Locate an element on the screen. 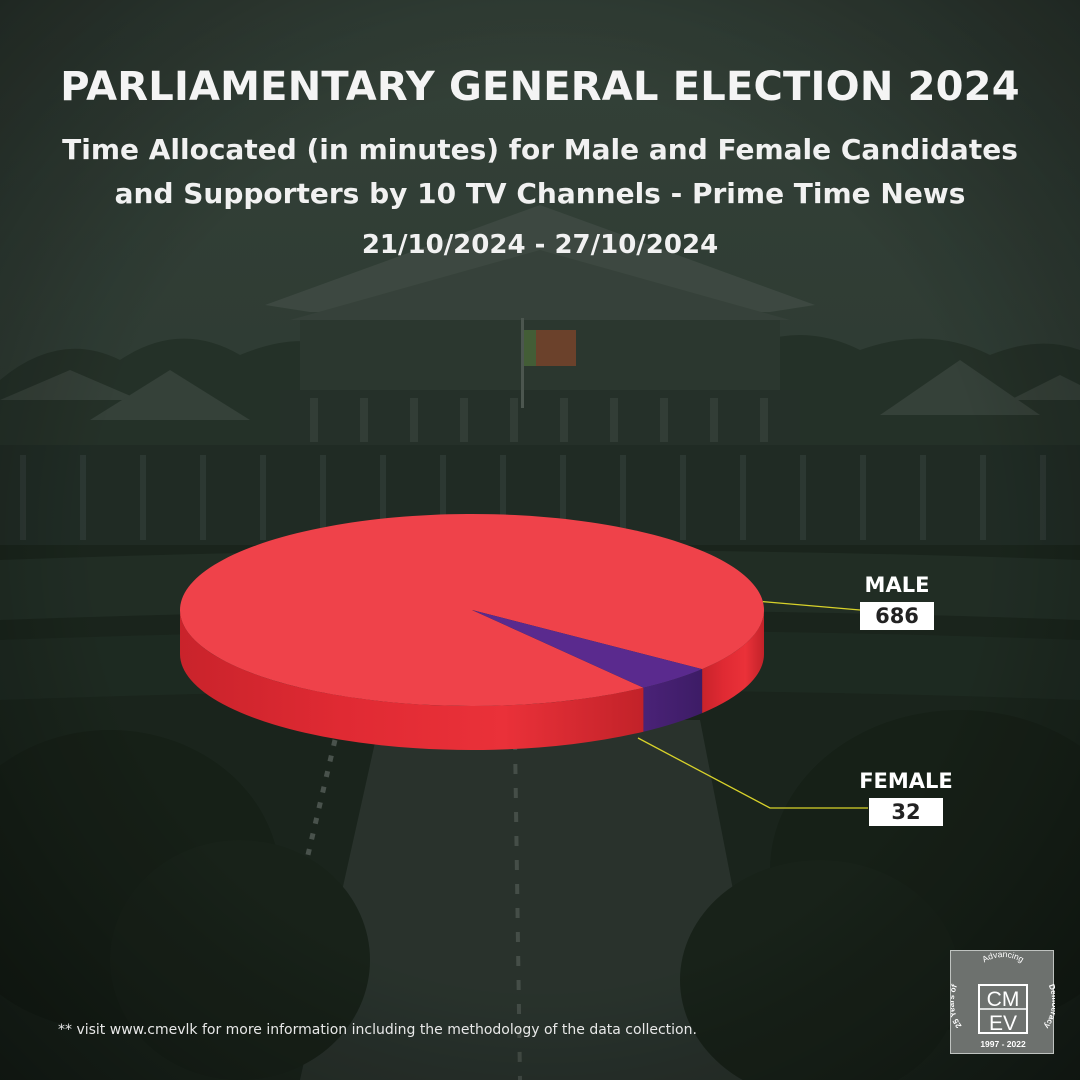  svg-text: 25 Years of is located at coordinates (957, 1006).